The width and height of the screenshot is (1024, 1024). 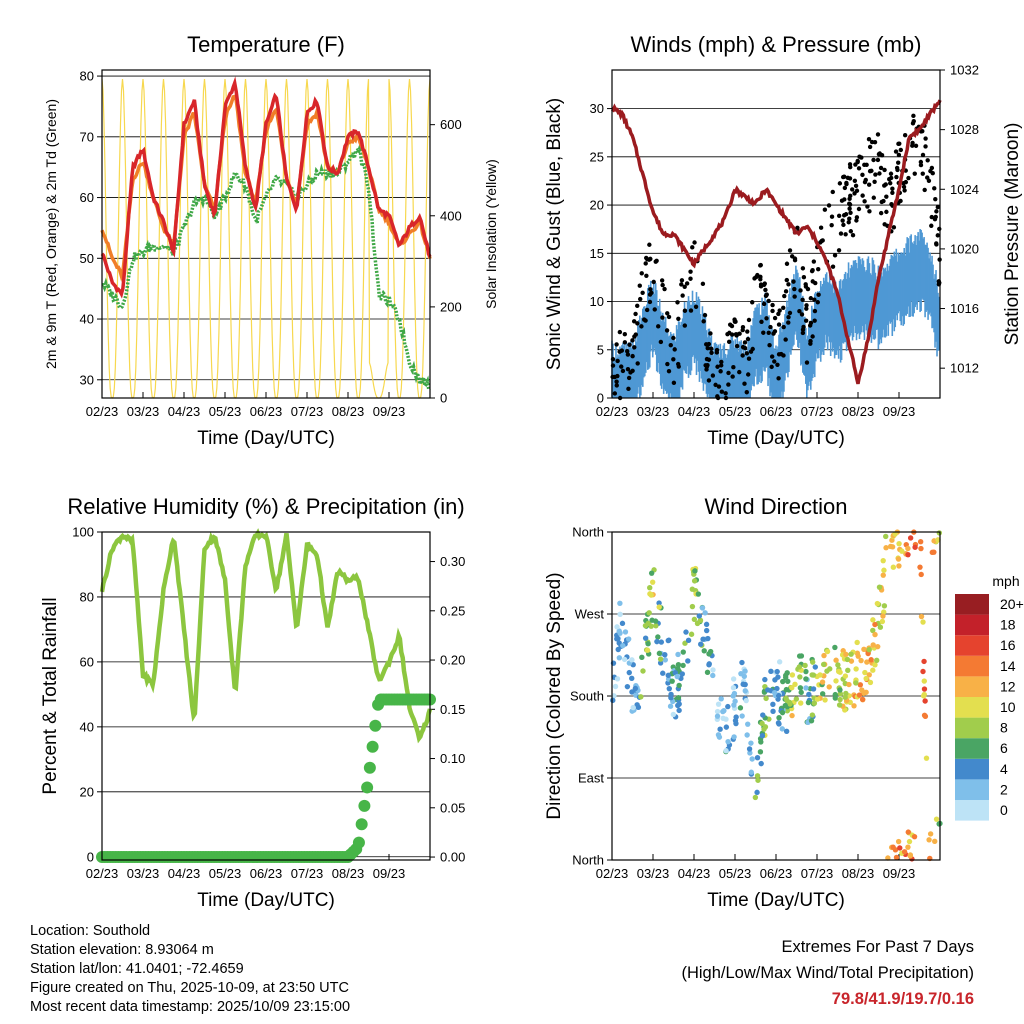 I want to click on y-right-tick-label: 1020, so click(x=964, y=248).